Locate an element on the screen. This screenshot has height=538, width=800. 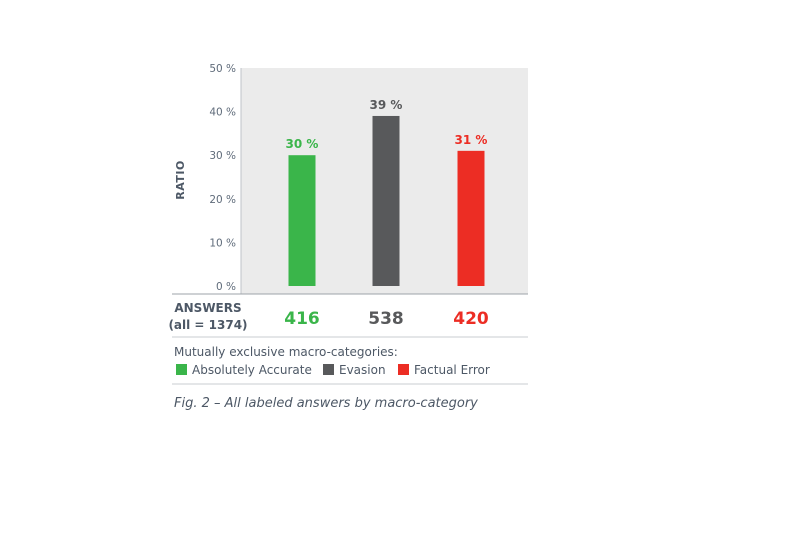
legend-label: Factual Error is located at coordinates (452, 370).